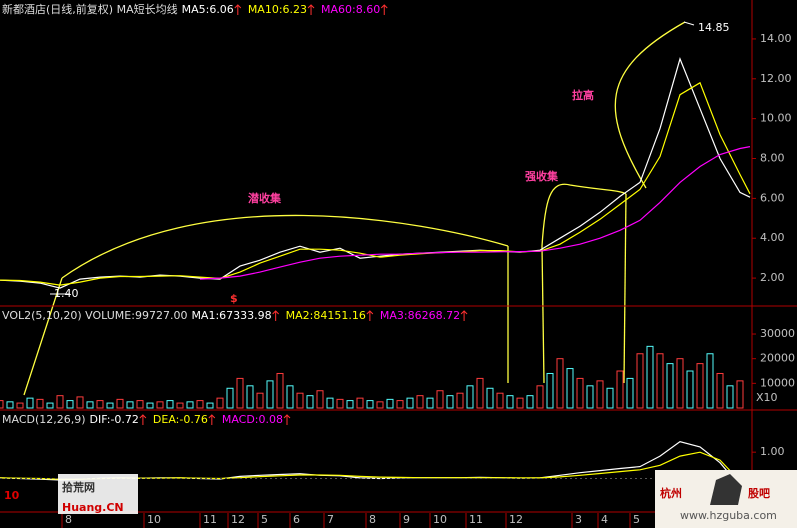  What do you see at coordinates (583, 95) in the screenshot?
I see `annotation: 拉高` at bounding box center [583, 95].